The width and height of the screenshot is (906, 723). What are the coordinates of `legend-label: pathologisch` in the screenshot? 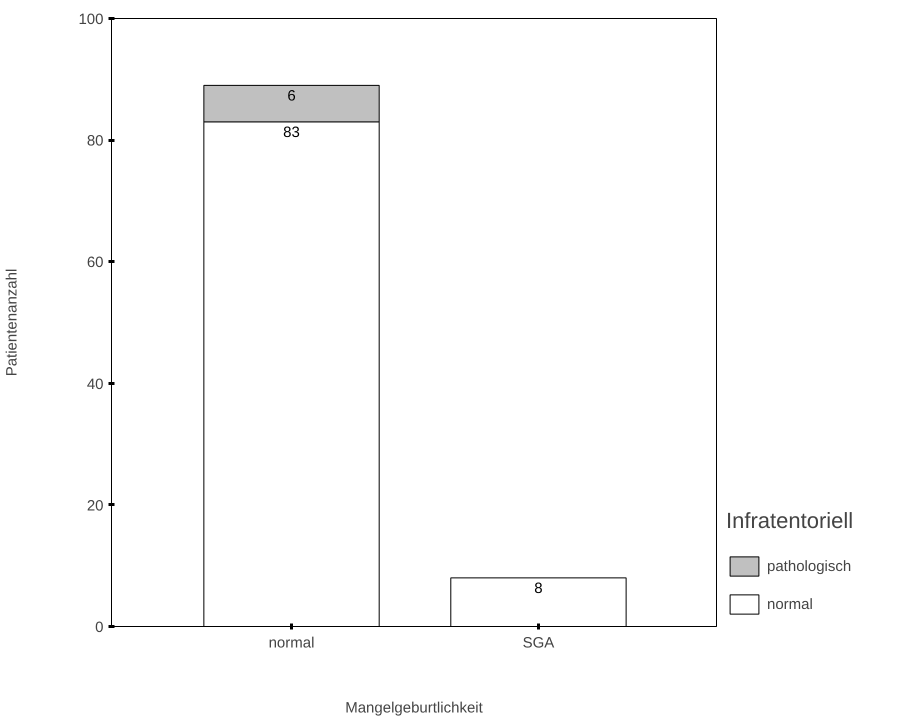 It's located at (809, 566).